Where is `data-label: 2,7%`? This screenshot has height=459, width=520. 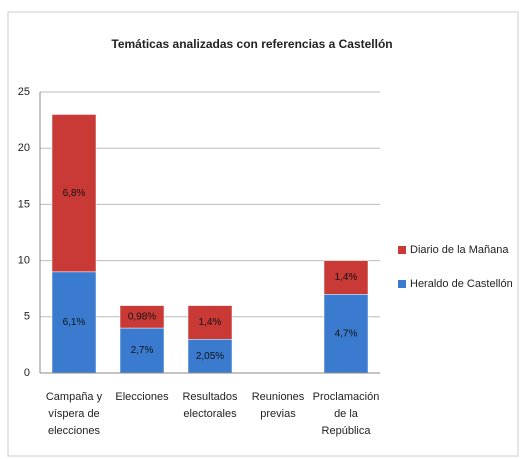 data-label: 2,7% is located at coordinates (142, 350).